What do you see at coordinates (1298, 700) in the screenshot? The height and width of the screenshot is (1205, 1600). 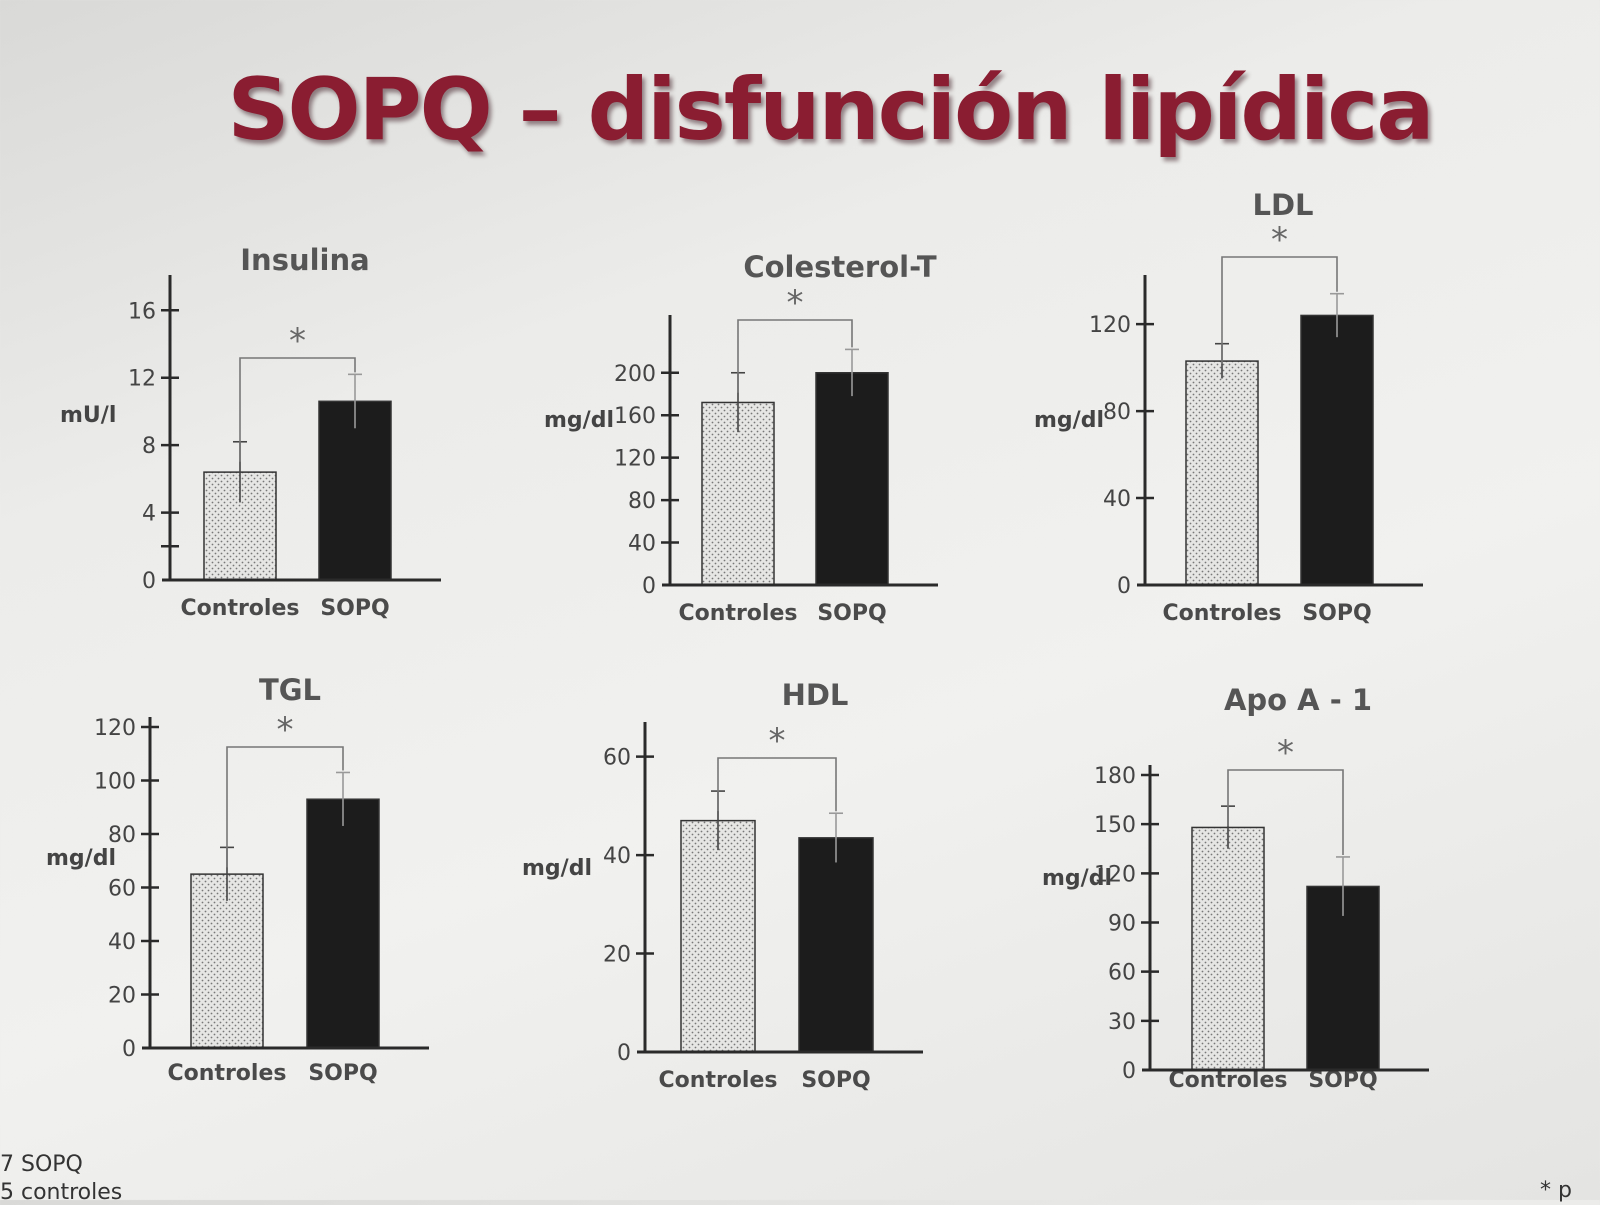 I see `chart-title: Apo A - 1` at bounding box center [1298, 700].